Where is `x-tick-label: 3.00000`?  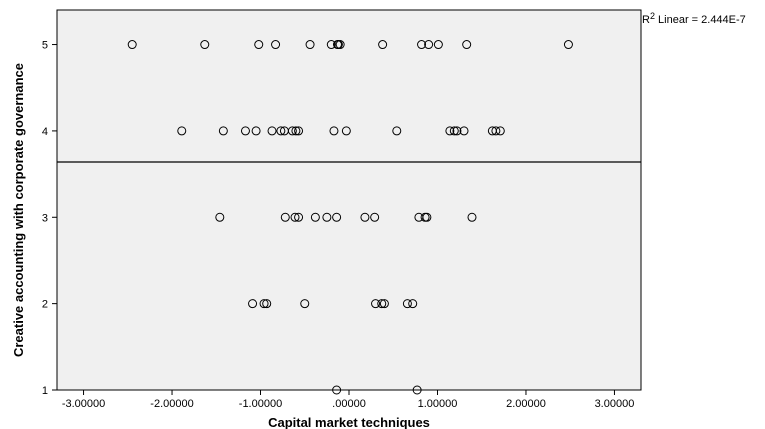
x-tick-label: 3.00000 is located at coordinates (615, 404).